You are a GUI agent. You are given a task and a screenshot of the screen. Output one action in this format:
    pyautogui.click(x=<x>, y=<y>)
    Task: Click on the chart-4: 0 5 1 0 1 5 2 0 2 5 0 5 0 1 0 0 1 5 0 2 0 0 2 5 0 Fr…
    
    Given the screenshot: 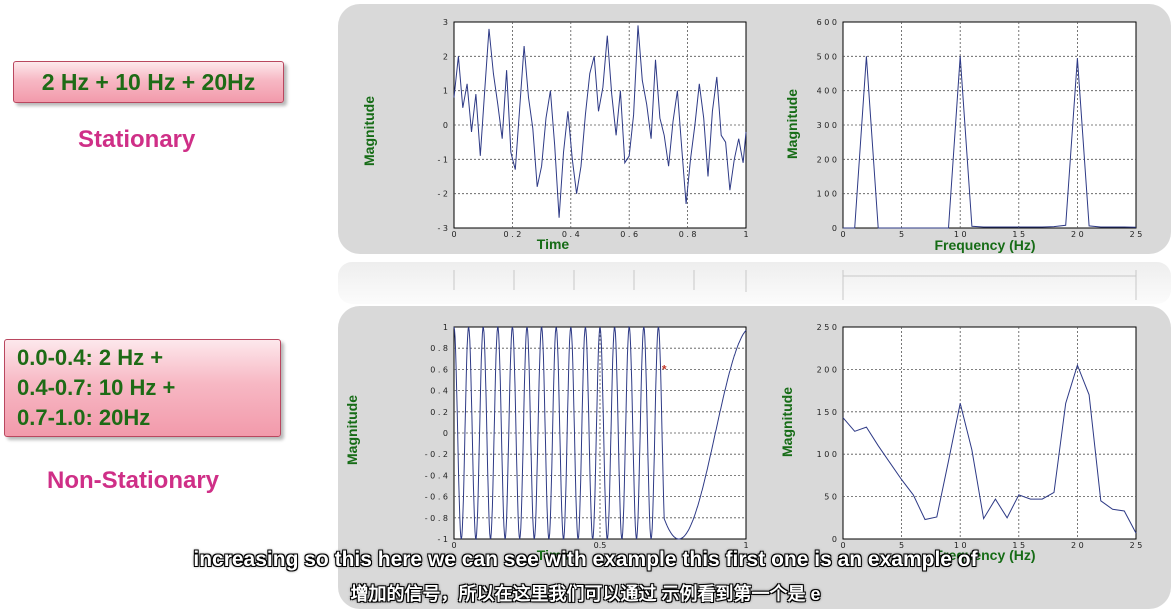 What is the action you would take?
    pyautogui.click(x=960, y=443)
    